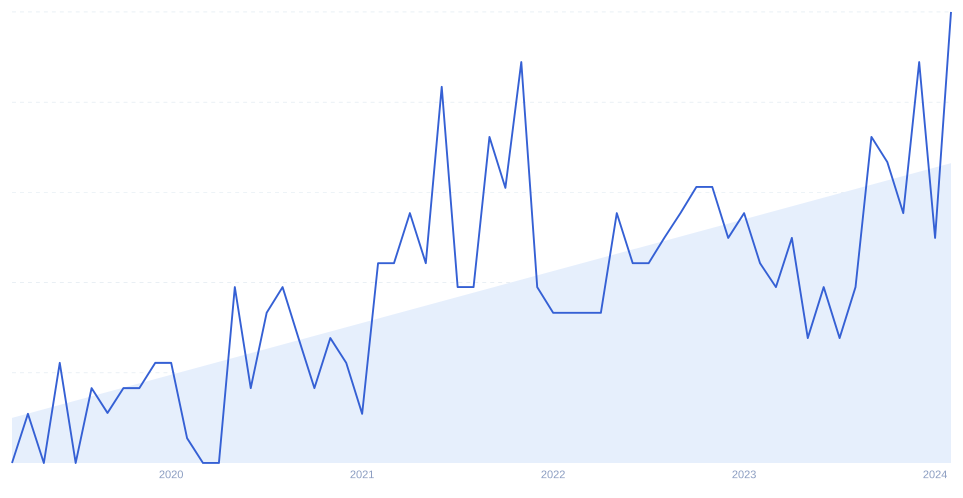  Describe the element at coordinates (171, 474) in the screenshot. I see `x-tick-label: 2020` at that location.